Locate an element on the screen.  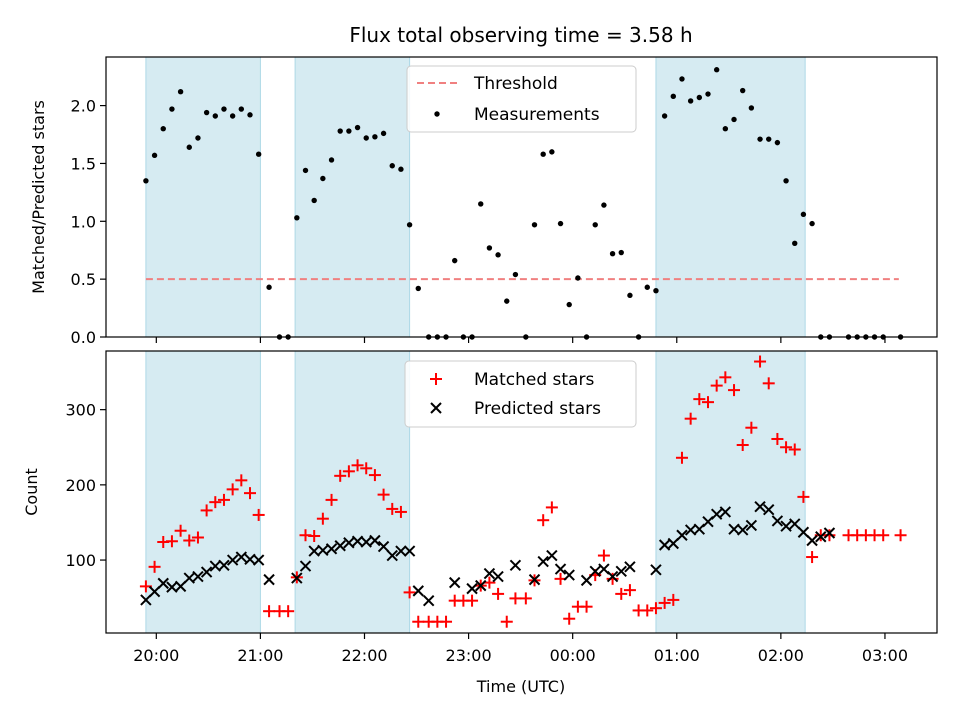
top-y-axis: 0.0 0.5 1.0 1.5 2.0 is located at coordinates (88, 222).